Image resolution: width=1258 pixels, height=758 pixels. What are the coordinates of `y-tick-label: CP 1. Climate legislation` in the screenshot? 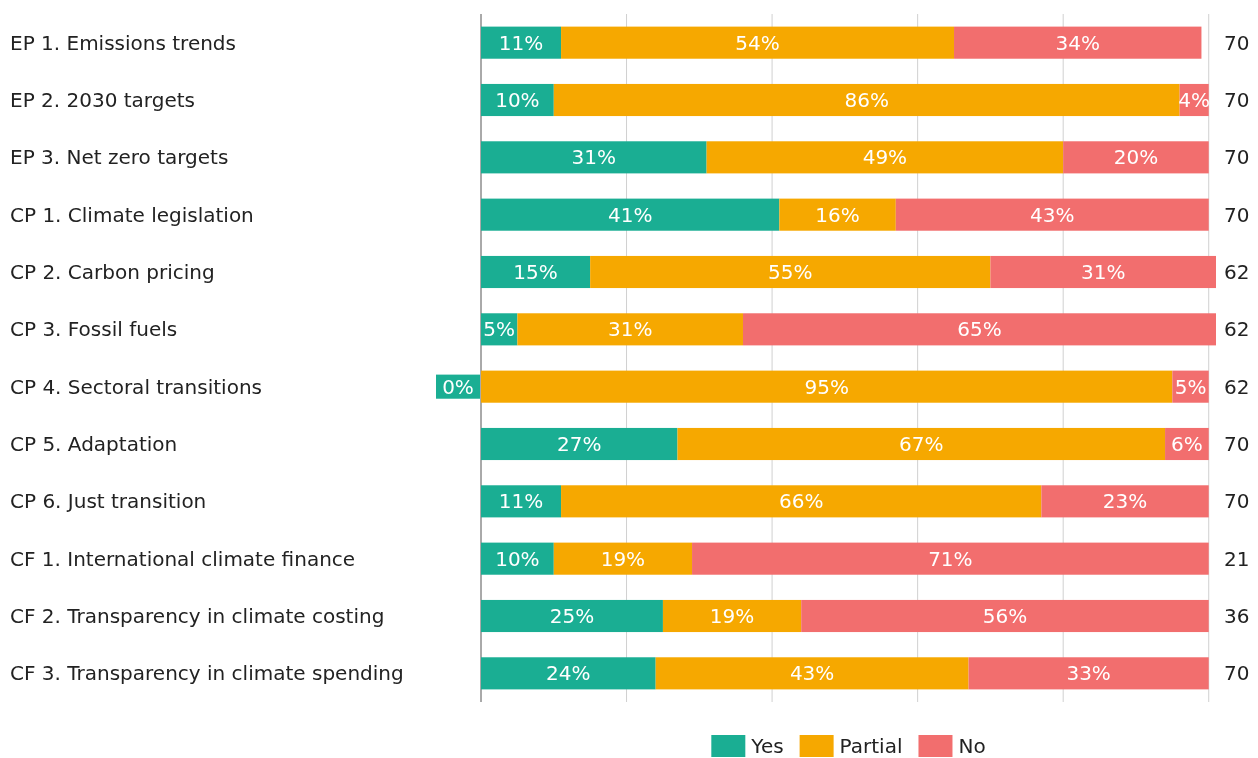 It's located at (132, 214).